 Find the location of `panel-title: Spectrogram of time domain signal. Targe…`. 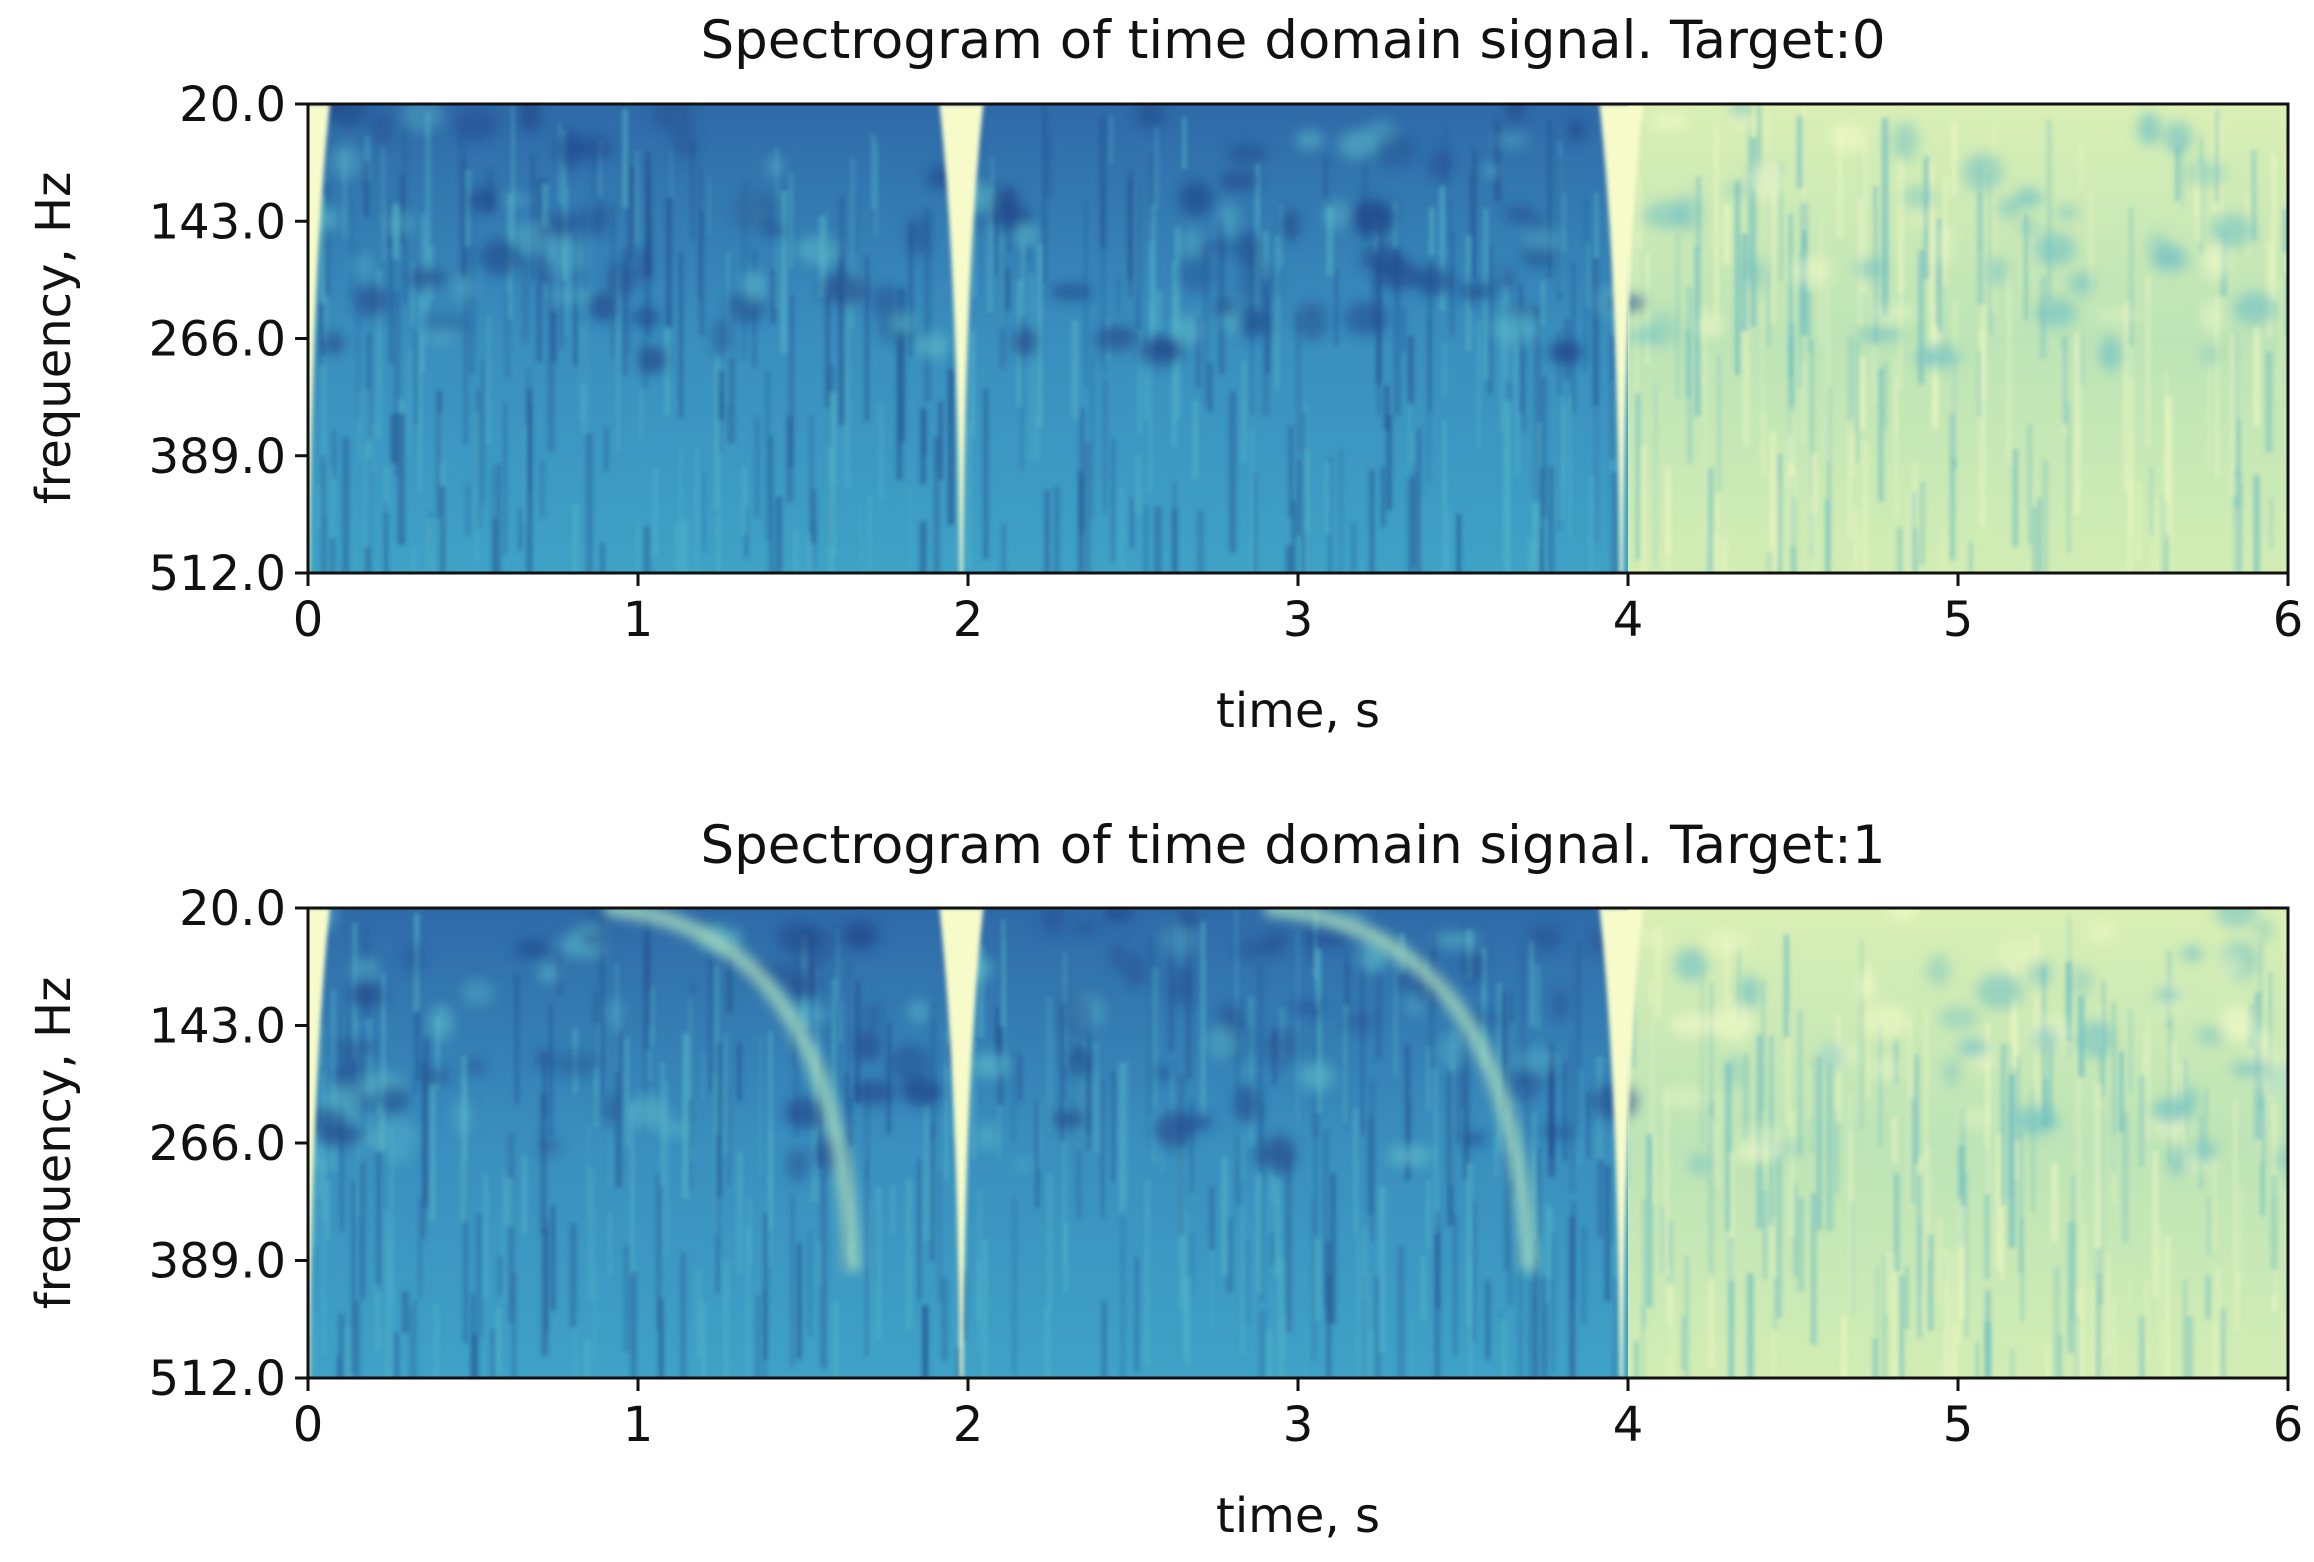

panel-title: Spectrogram of time domain signal. Targe… is located at coordinates (1292, 40).